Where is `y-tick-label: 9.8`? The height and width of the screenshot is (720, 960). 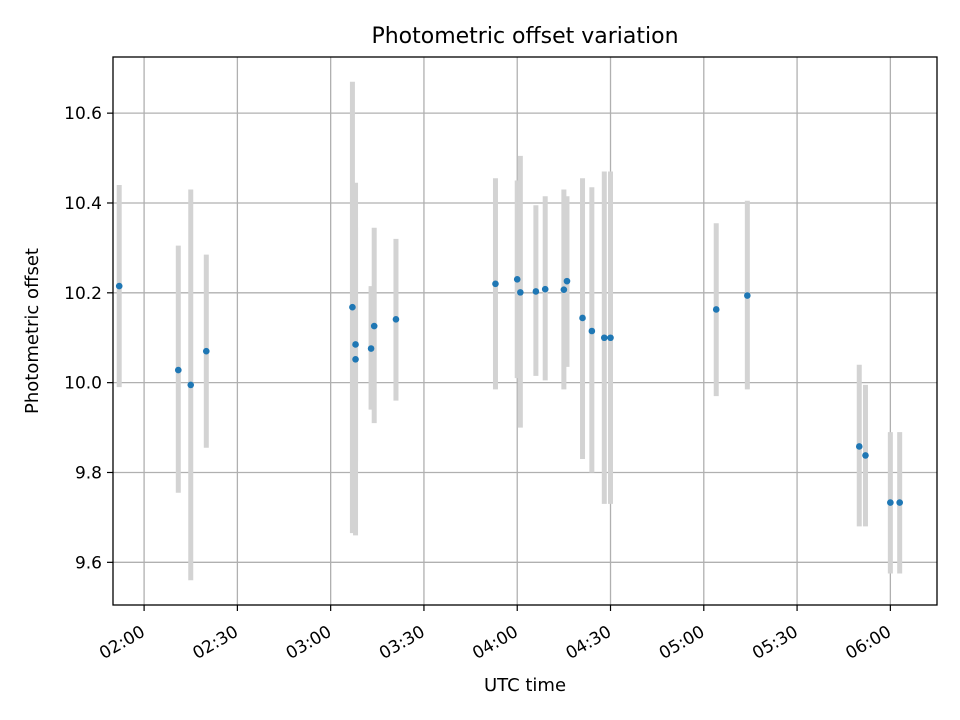
y-tick-label: 9.8 is located at coordinates (88, 473).